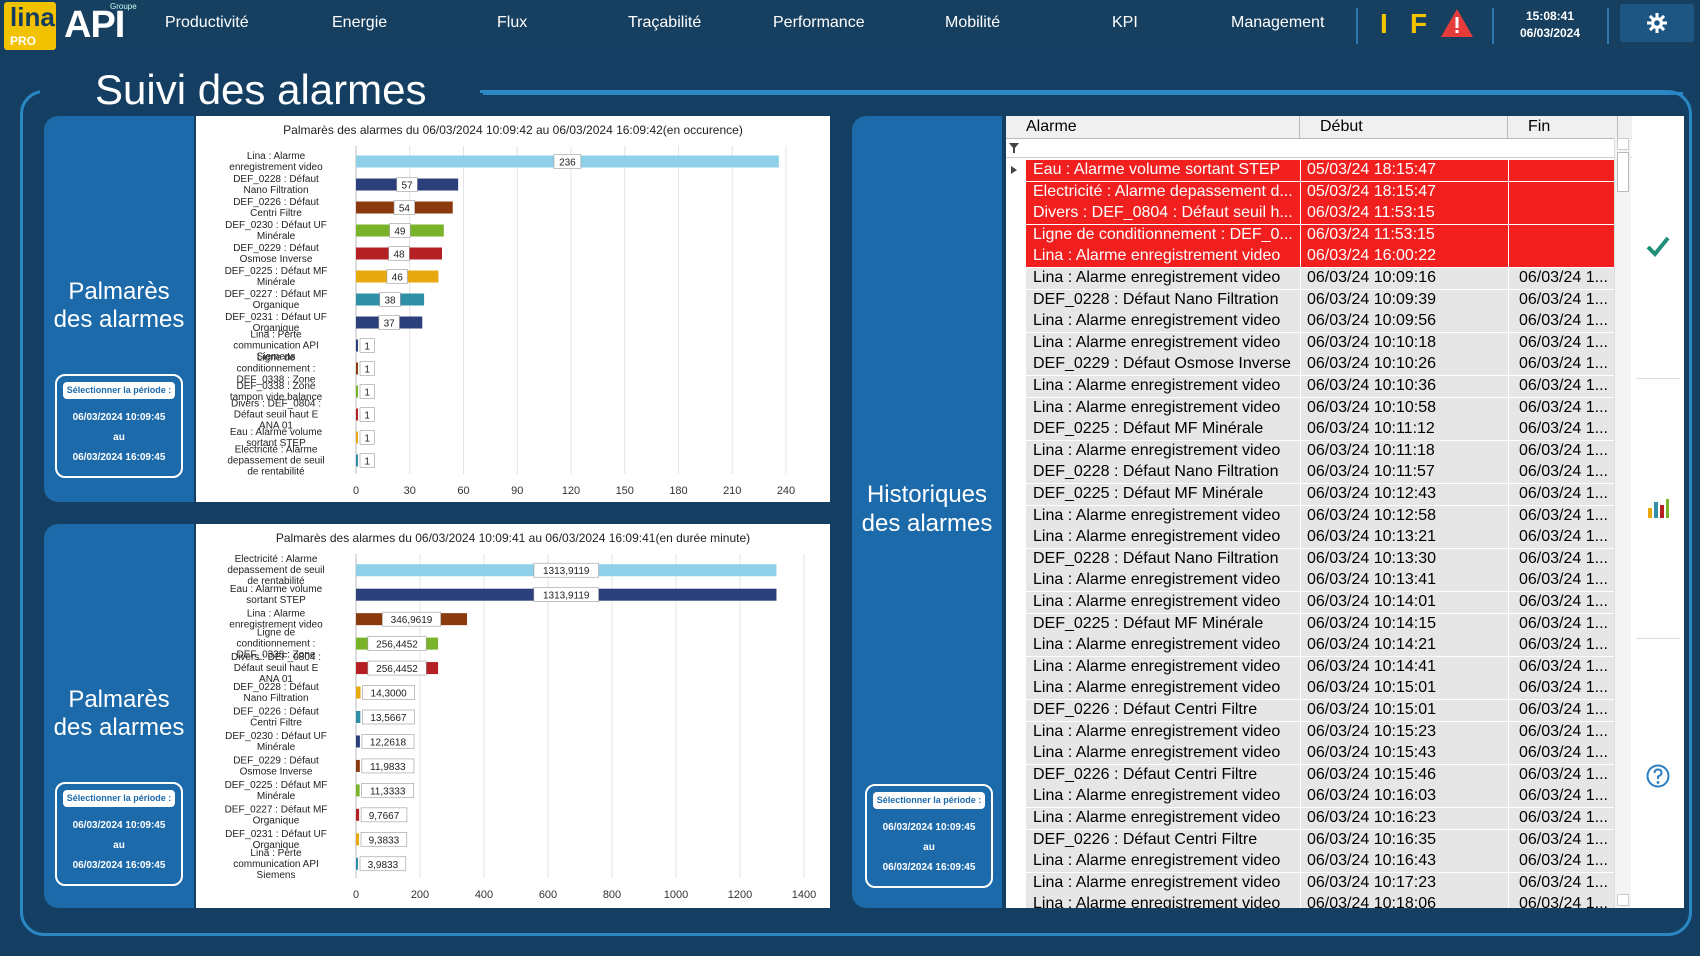 The image size is (1700, 956). Describe the element at coordinates (1372, 901) in the screenshot. I see `cell-debut: 06/03/24 10:18:06` at that location.